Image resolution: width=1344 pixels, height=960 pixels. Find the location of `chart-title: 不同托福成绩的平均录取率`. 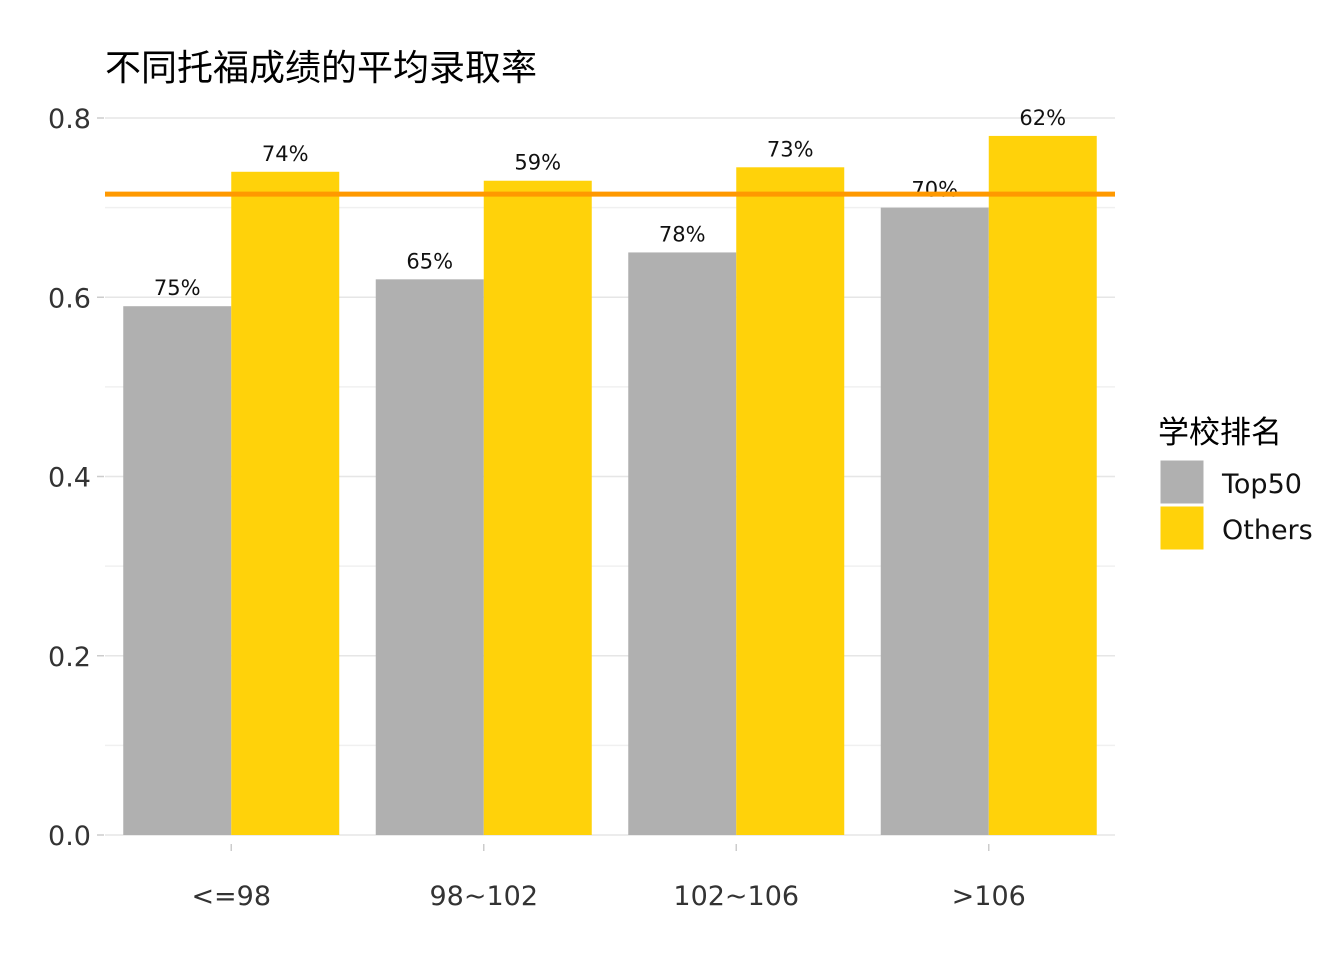

chart-title: 不同托福成绩的平均录取率 is located at coordinates (321, 68).